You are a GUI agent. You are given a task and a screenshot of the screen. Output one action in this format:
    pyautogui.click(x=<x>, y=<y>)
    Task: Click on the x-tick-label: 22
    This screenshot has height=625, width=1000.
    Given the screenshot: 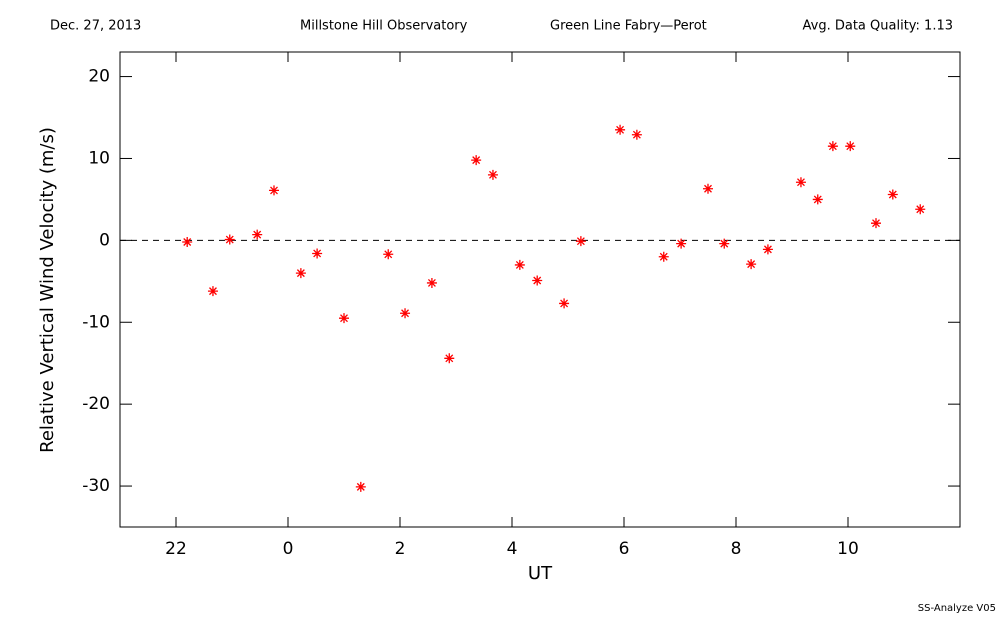 What is the action you would take?
    pyautogui.click(x=176, y=549)
    